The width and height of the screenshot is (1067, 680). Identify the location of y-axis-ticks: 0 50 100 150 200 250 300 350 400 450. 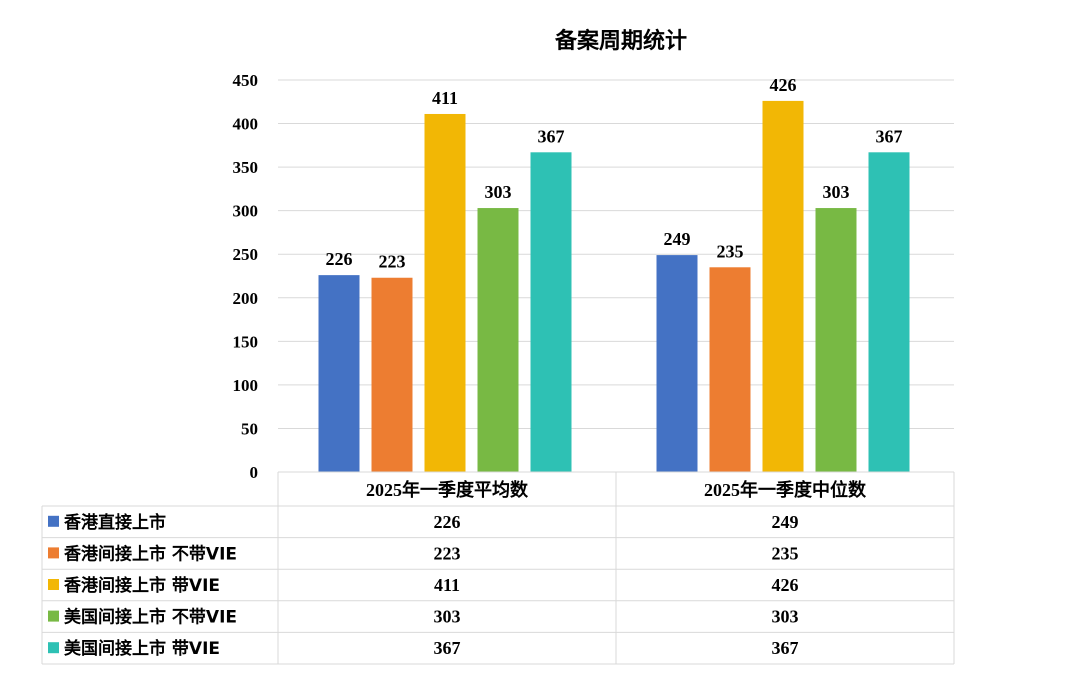
(246, 276).